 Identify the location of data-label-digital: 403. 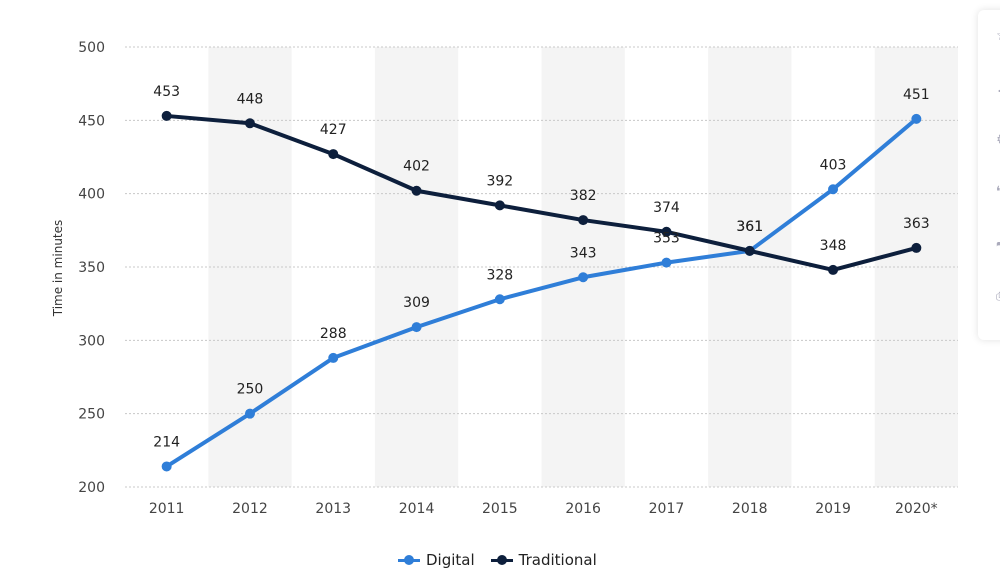
(833, 165).